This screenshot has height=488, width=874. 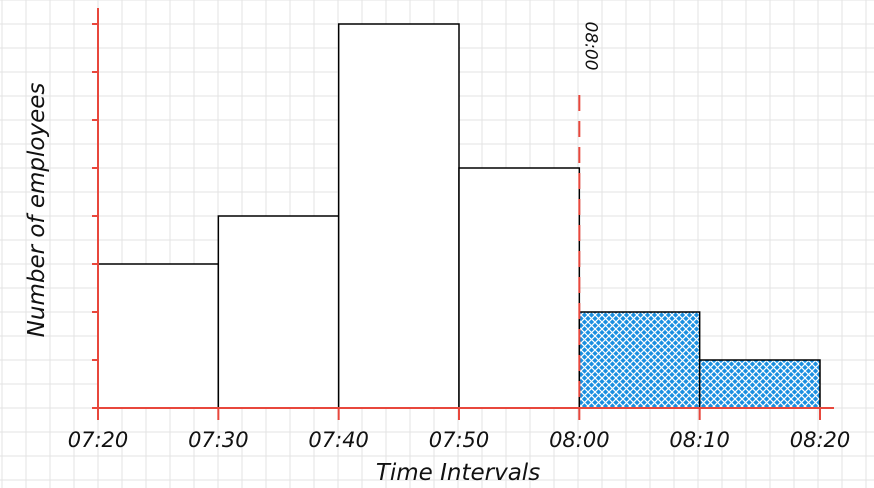 I want to click on x-tick-label: 07:50, so click(x=459, y=440).